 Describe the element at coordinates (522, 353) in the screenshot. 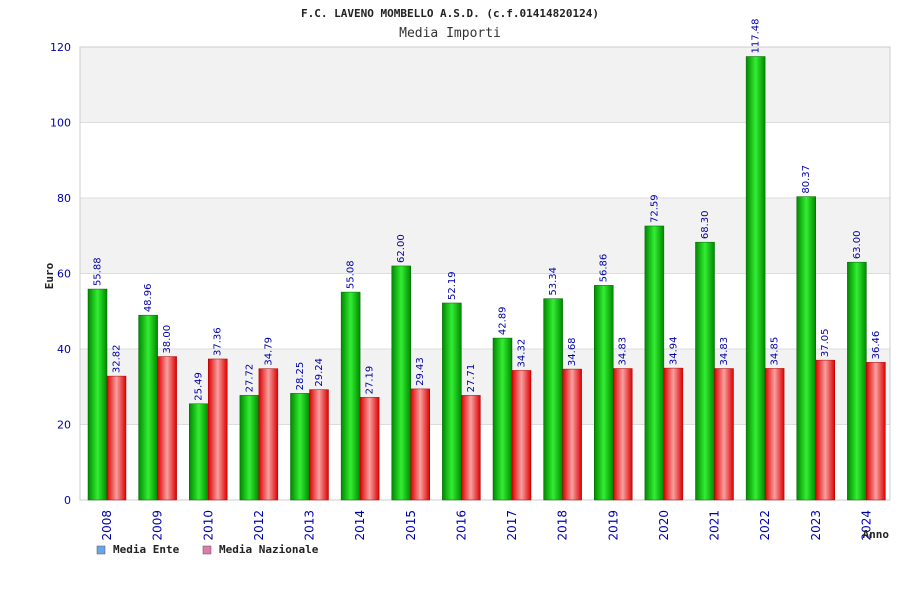

I see `data-label-media-nazionale: 34.32` at that location.